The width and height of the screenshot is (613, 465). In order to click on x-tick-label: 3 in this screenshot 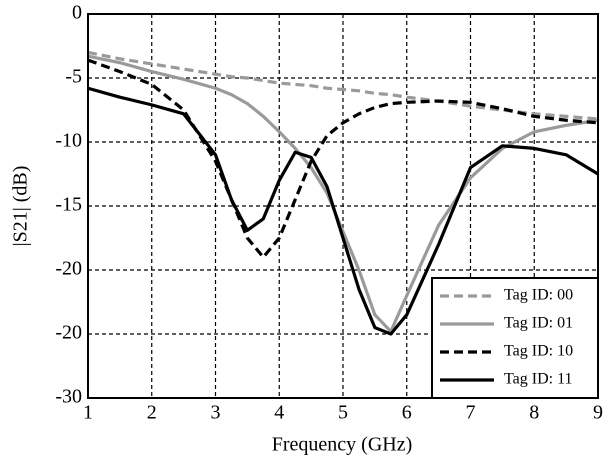, I will do `click(216, 413)`.